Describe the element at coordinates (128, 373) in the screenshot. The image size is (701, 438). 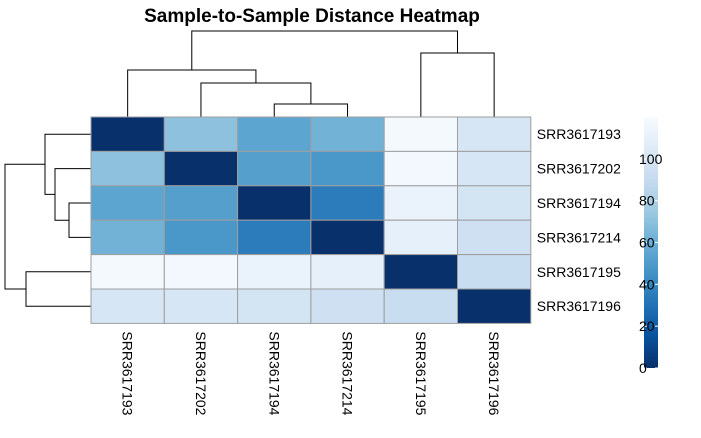
I see `column-label: SRR3617193` at that location.